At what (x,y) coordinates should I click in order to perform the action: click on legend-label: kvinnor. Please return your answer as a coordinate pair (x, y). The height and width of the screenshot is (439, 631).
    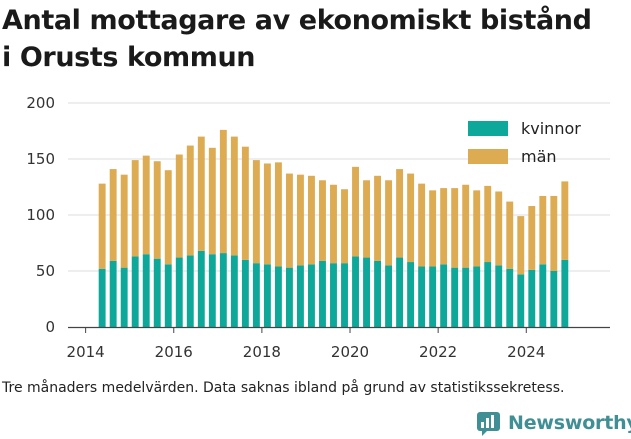
    Looking at the image, I should click on (551, 128).